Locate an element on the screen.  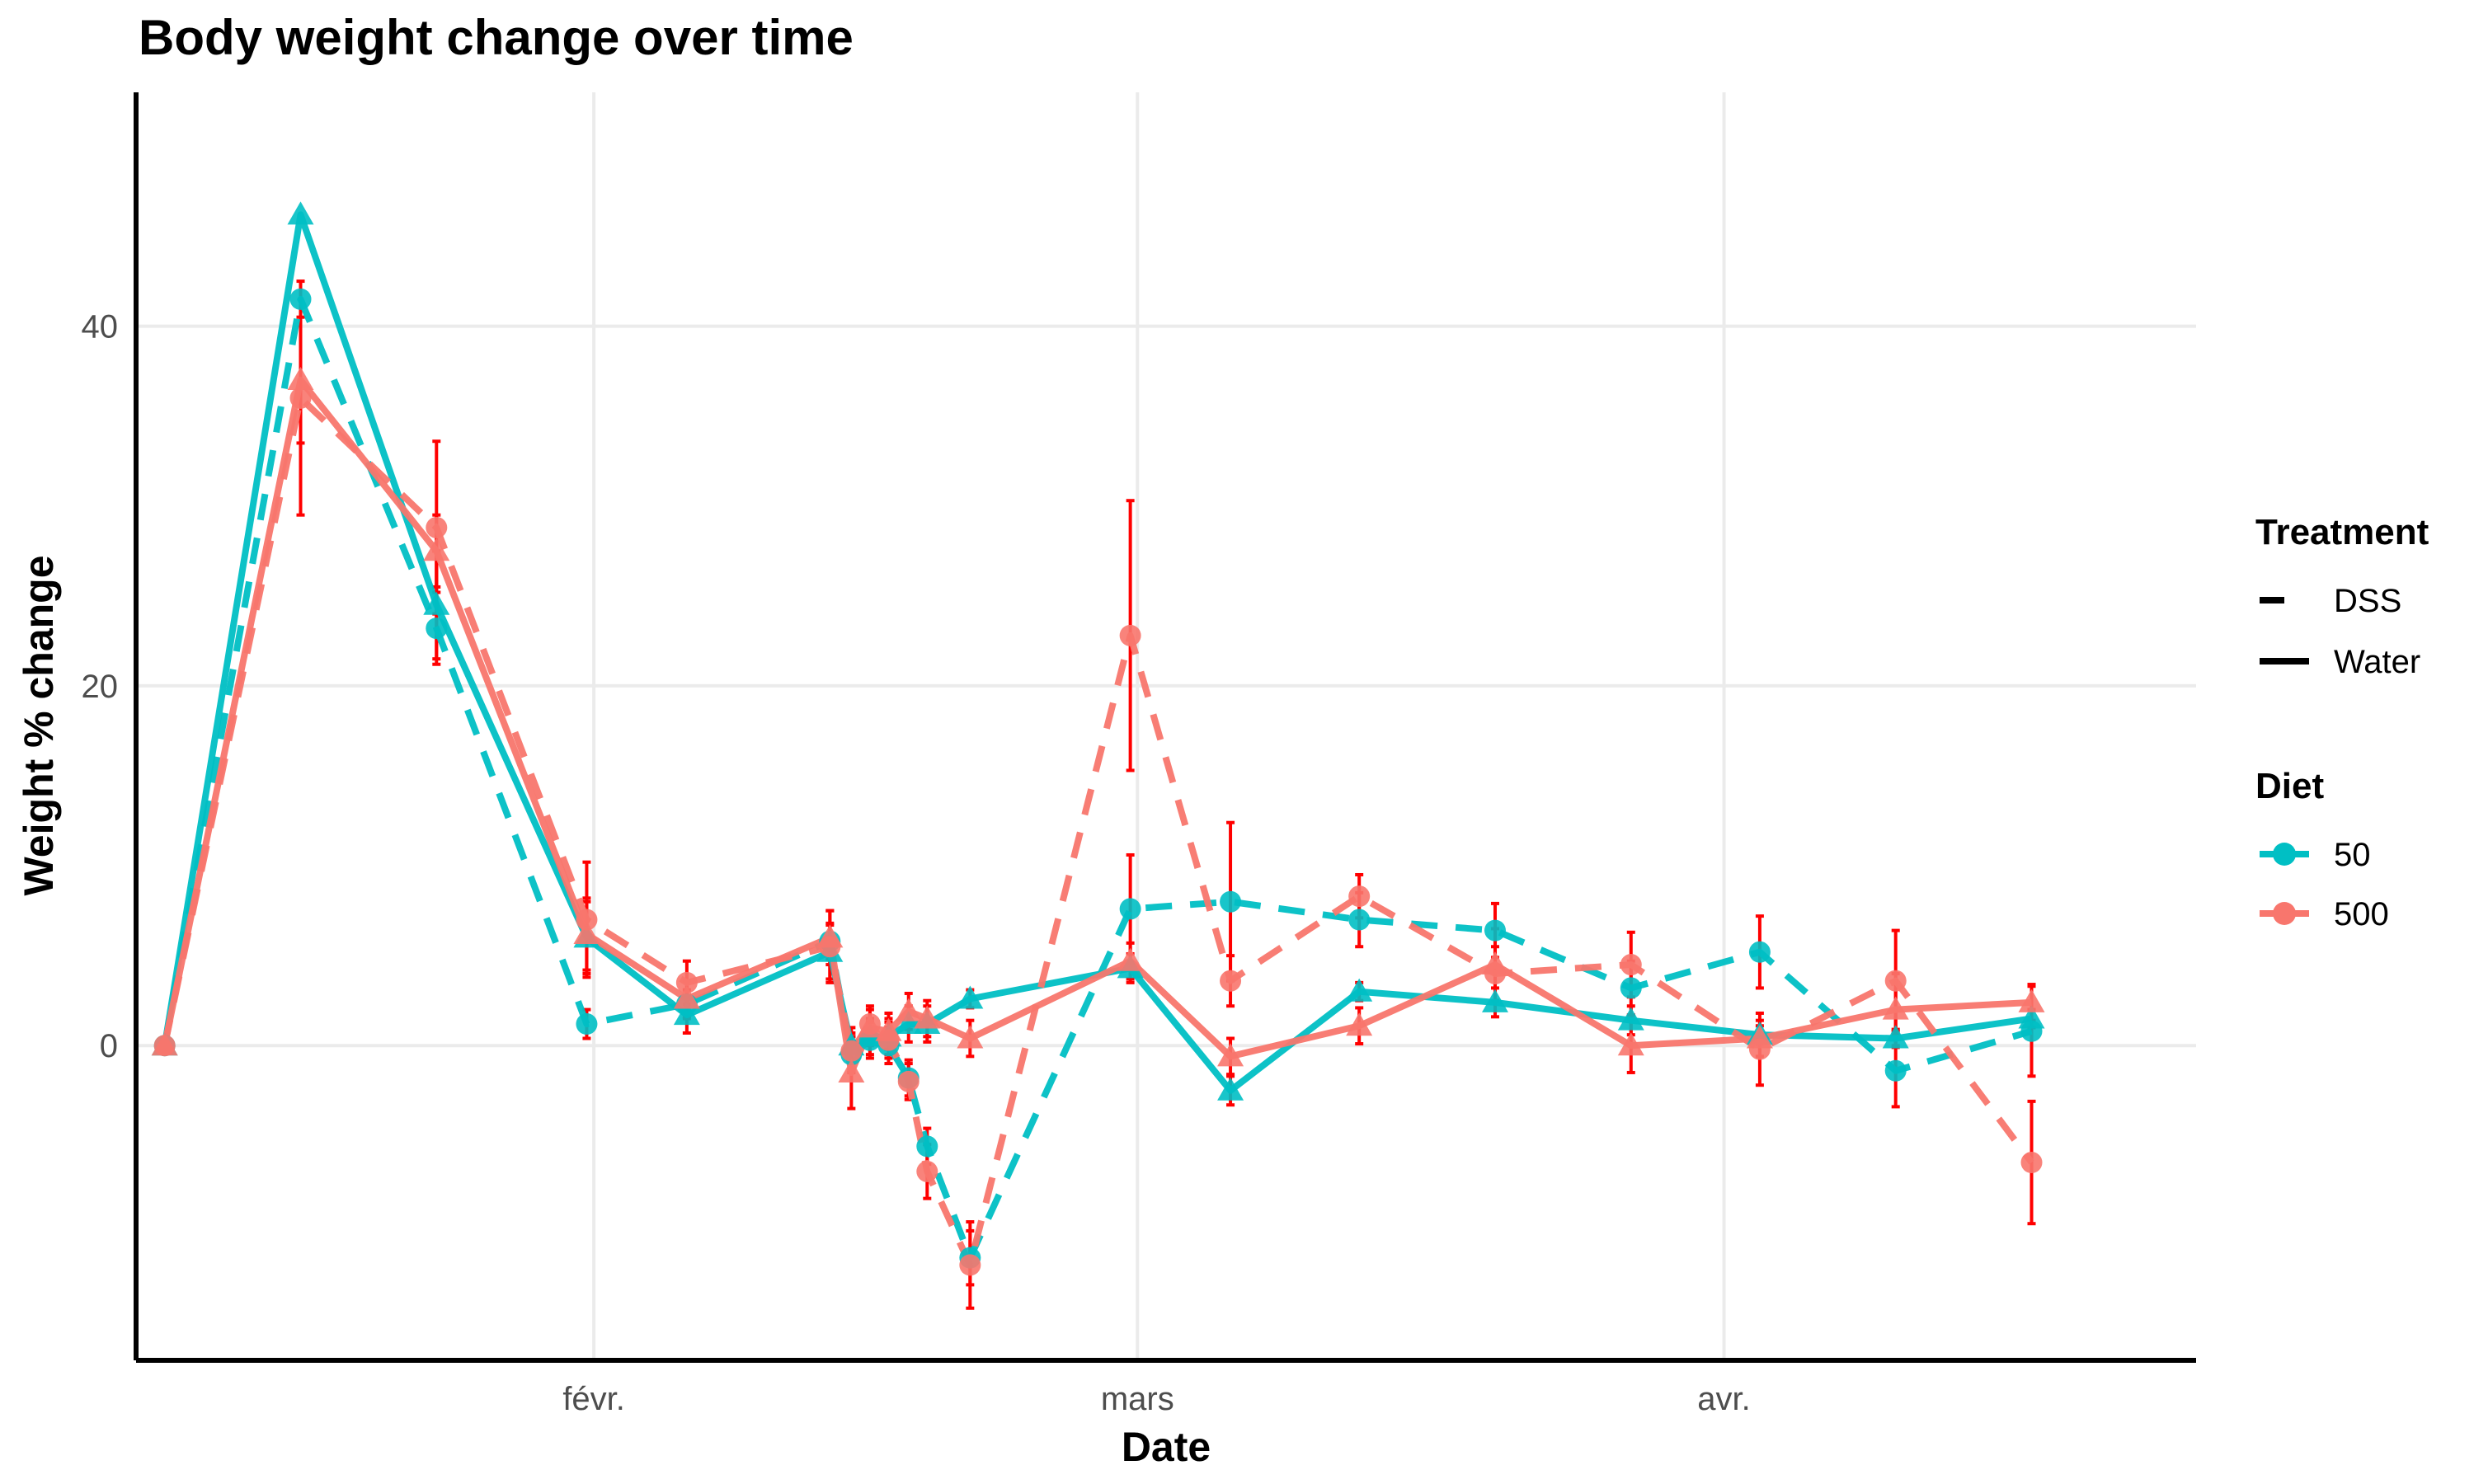
chart-title: Body weight change over time is located at coordinates (496, 37).